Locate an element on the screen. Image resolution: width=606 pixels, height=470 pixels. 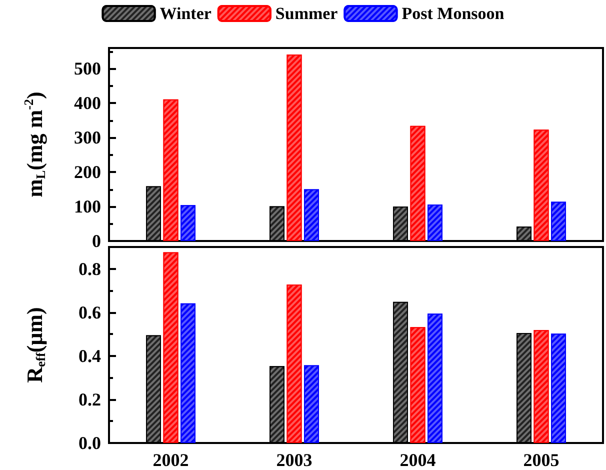
x-tick-label: 2002 is located at coordinates (170, 460).